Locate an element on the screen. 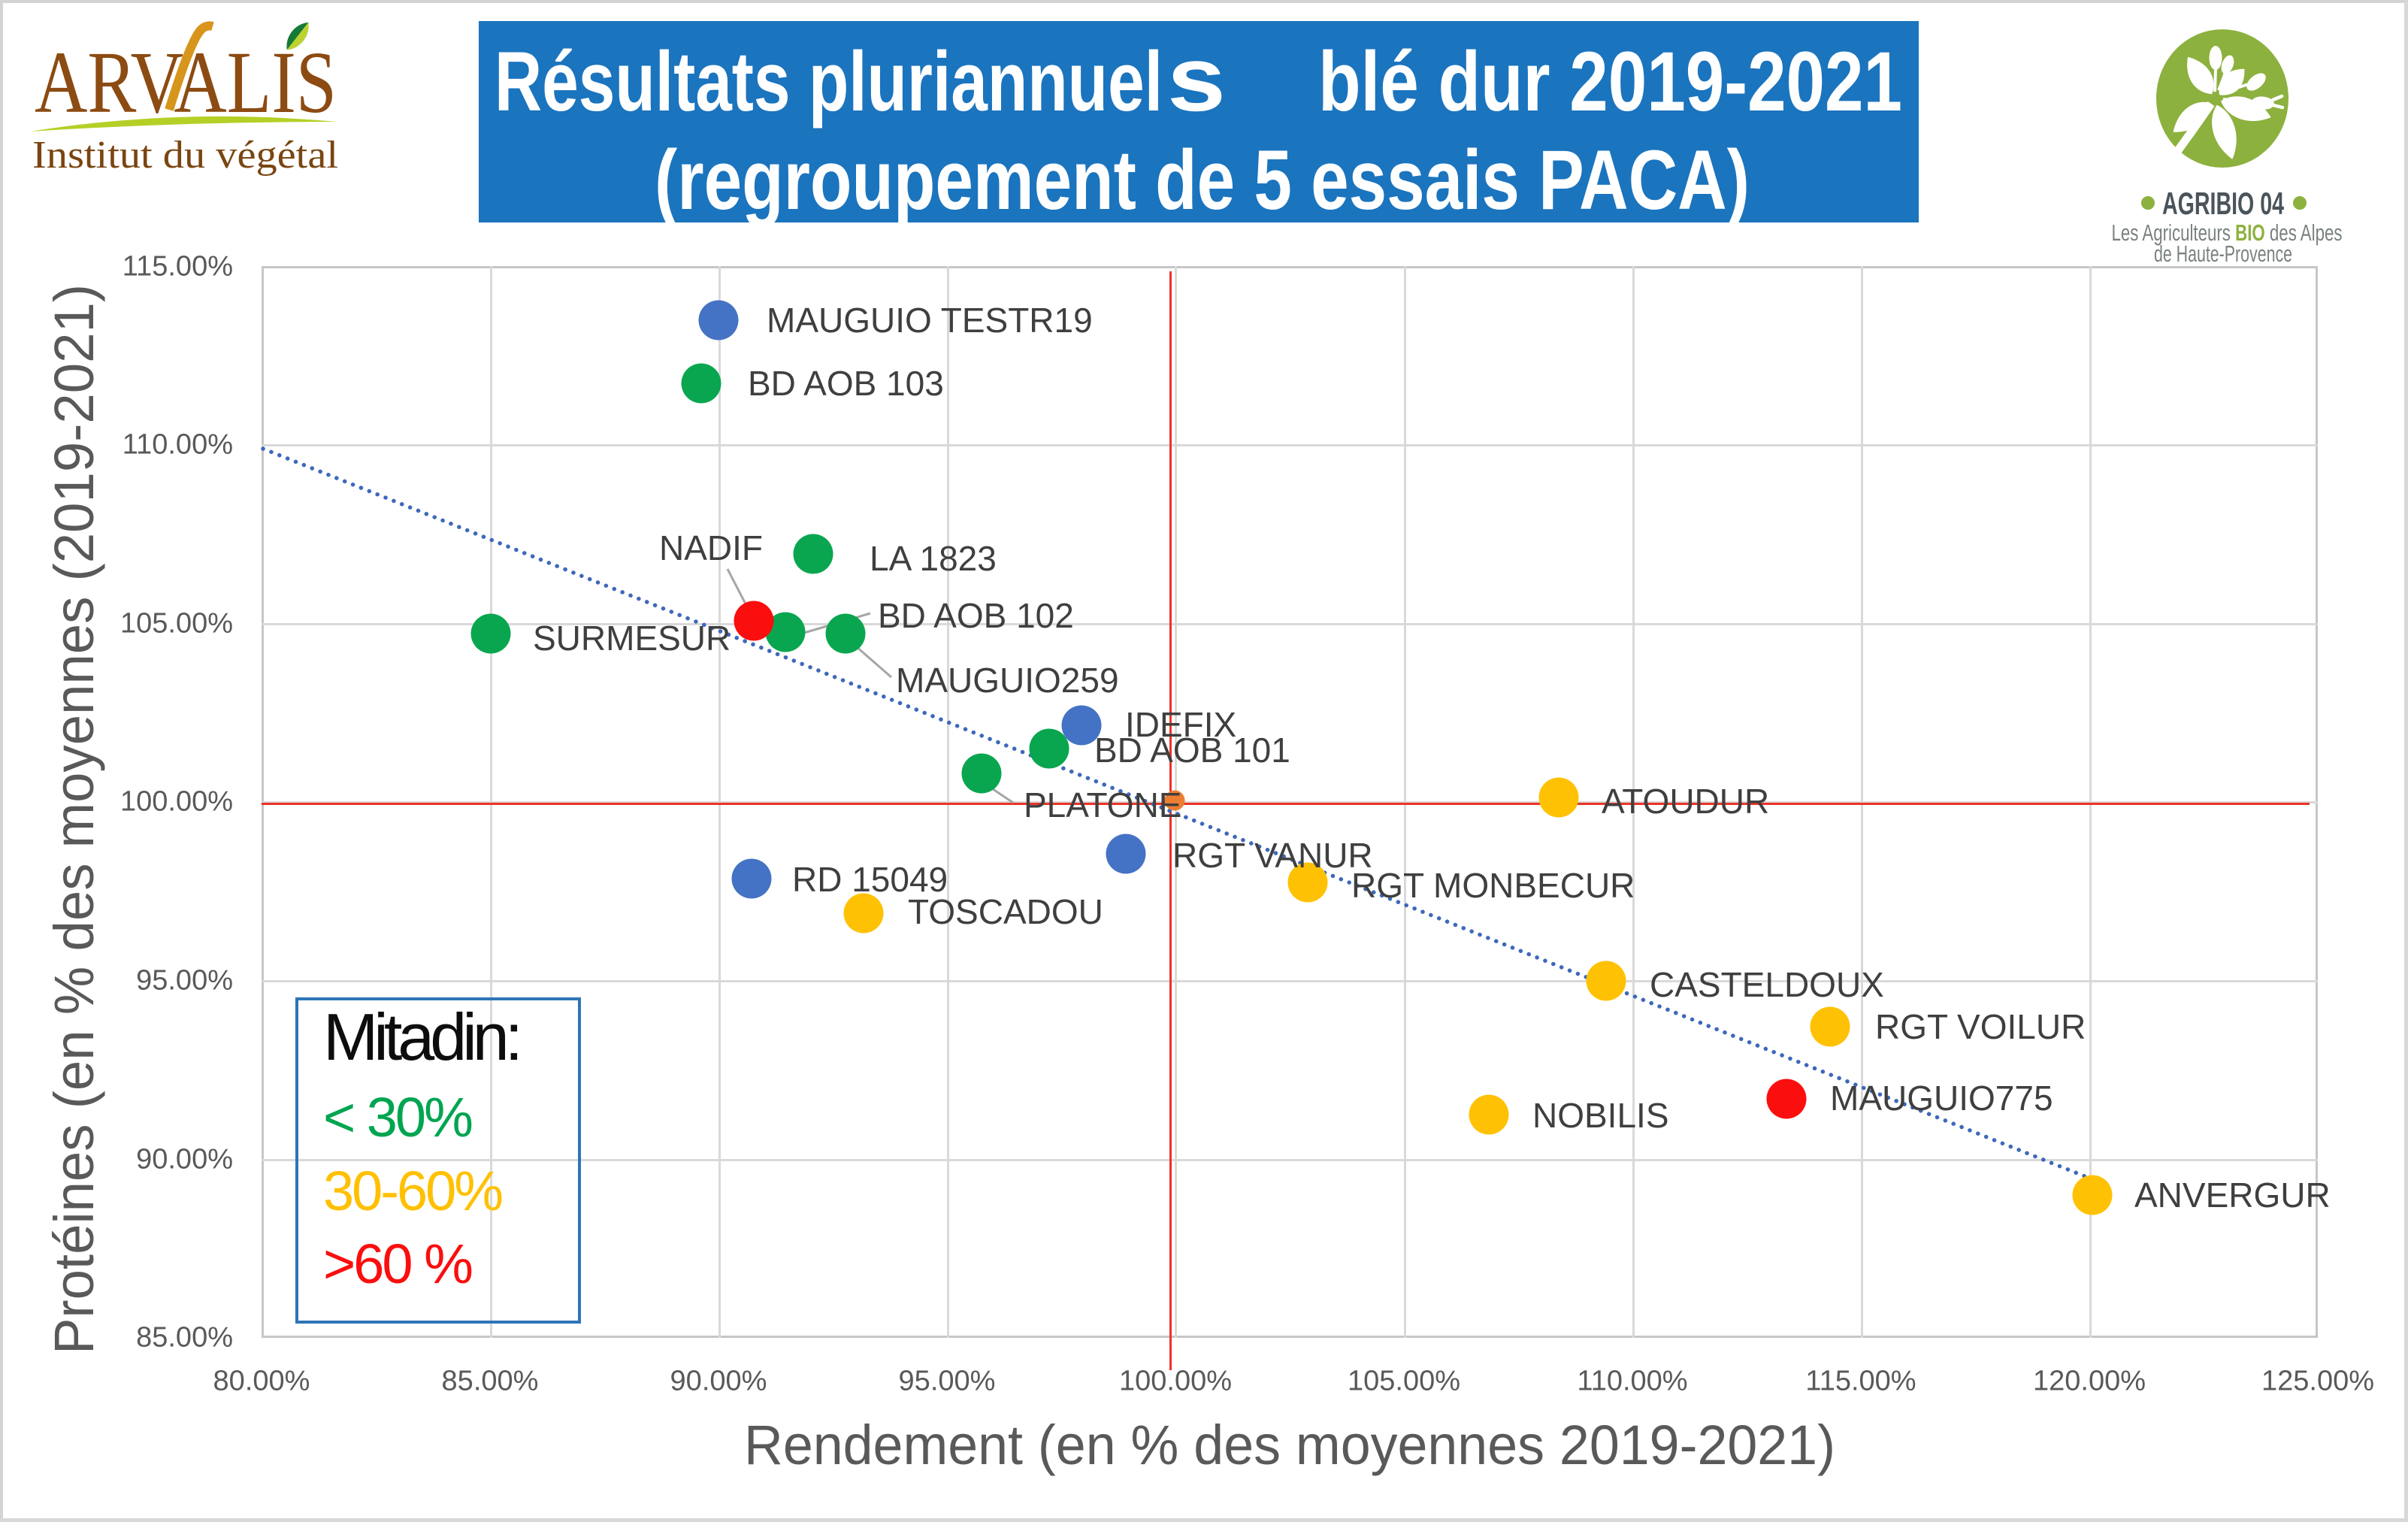  svg-text:Protéines (en % des moyennes (: Protéines (en % des moyennes (2019-2021) is located at coordinates (74, 819).